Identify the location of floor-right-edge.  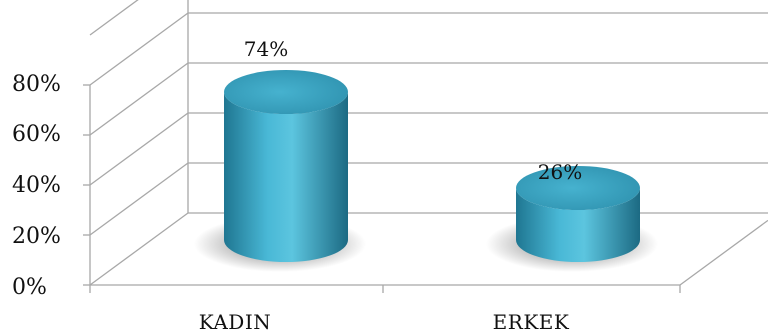
(723, 252).